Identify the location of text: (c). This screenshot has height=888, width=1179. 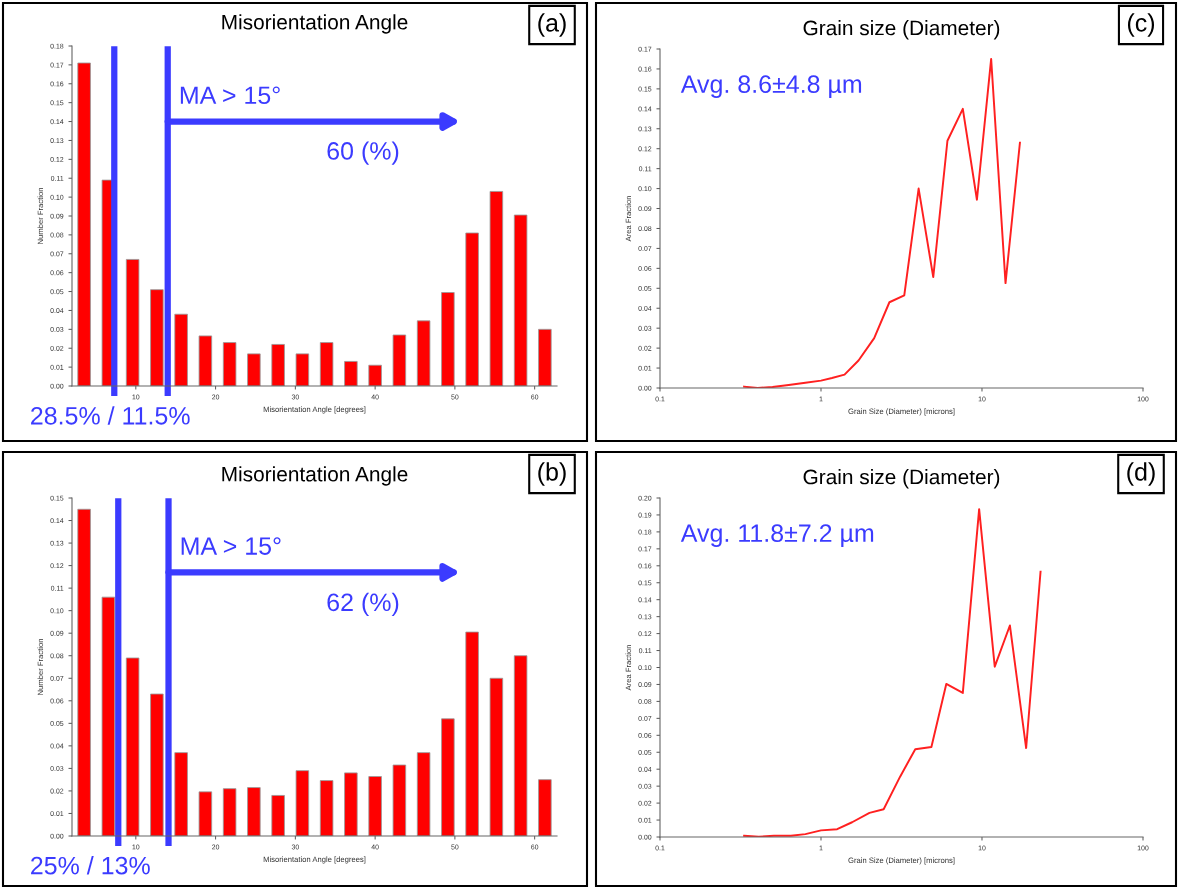
(1141, 25).